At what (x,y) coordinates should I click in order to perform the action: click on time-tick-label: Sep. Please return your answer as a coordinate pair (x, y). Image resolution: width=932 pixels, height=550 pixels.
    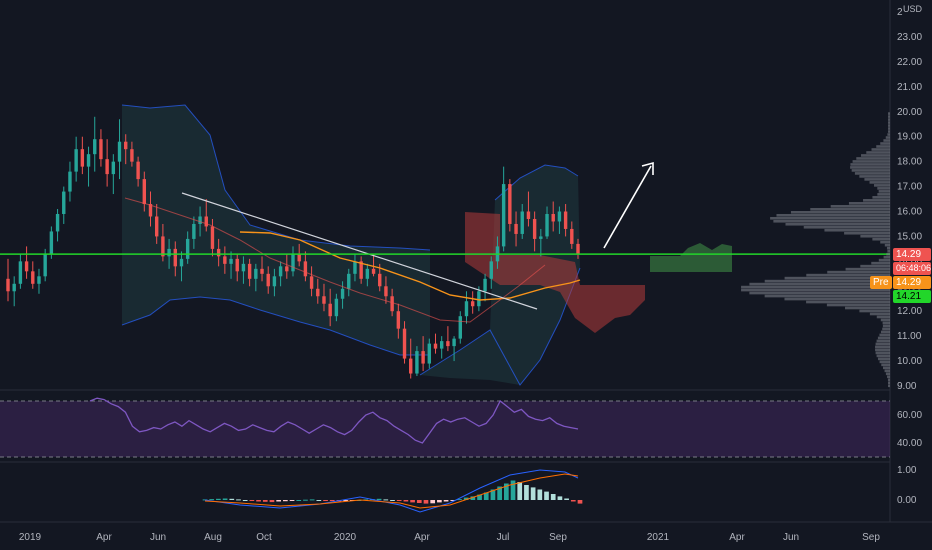
    Looking at the image, I should click on (871, 537).